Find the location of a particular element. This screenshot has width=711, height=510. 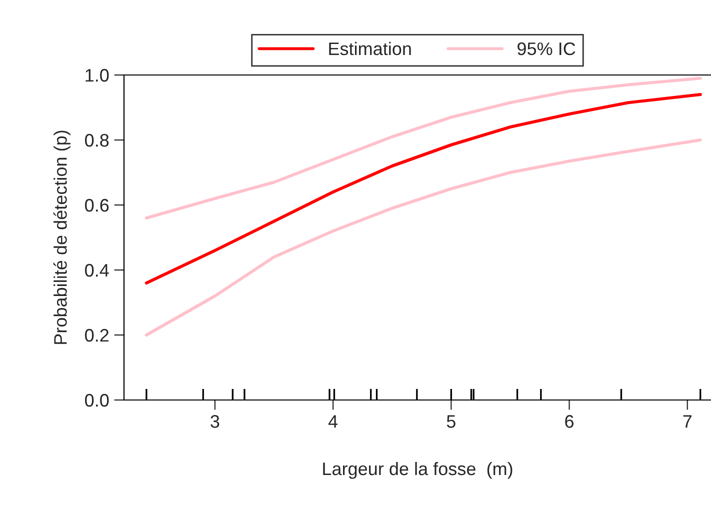

y-tick-label: 0.0 is located at coordinates (97, 400).